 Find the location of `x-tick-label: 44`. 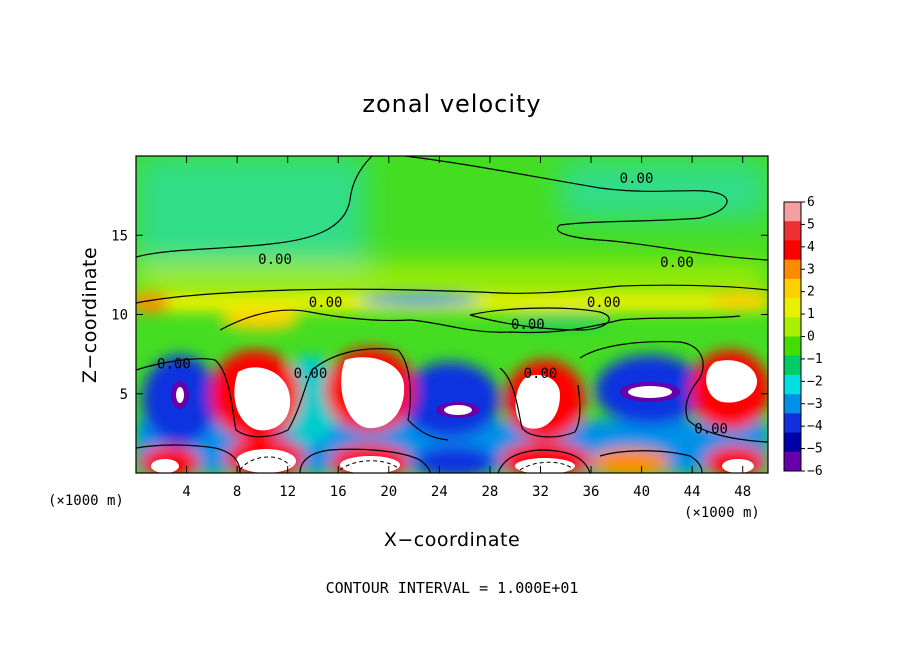

x-tick-label: 44 is located at coordinates (692, 492).